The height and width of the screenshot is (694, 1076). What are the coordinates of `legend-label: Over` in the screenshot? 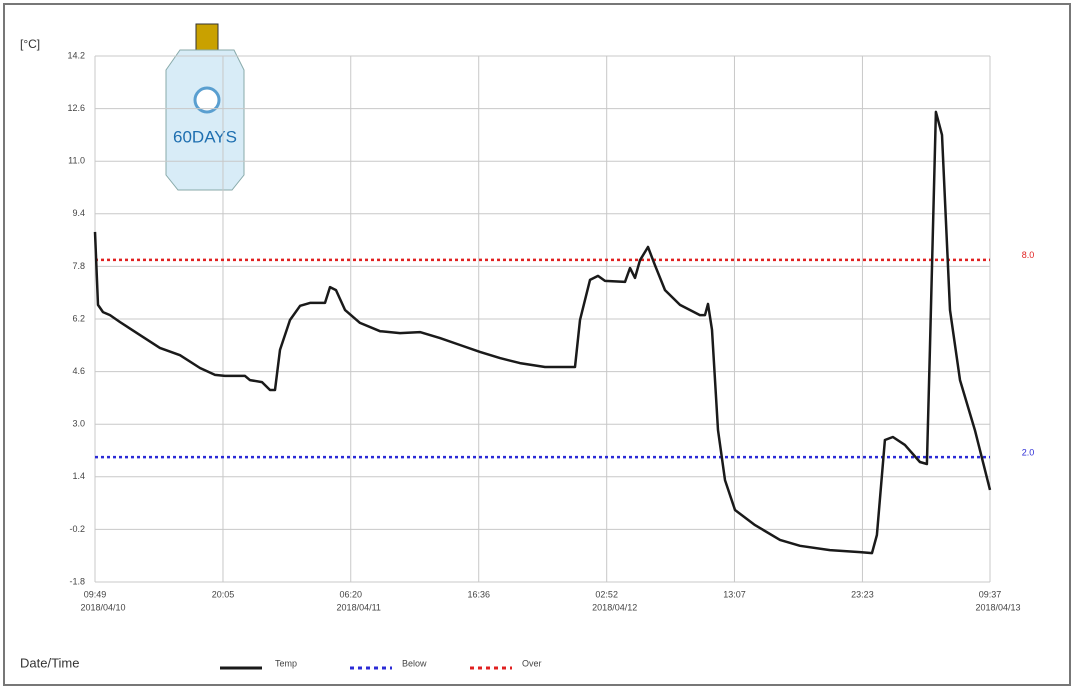 It's located at (532, 663).